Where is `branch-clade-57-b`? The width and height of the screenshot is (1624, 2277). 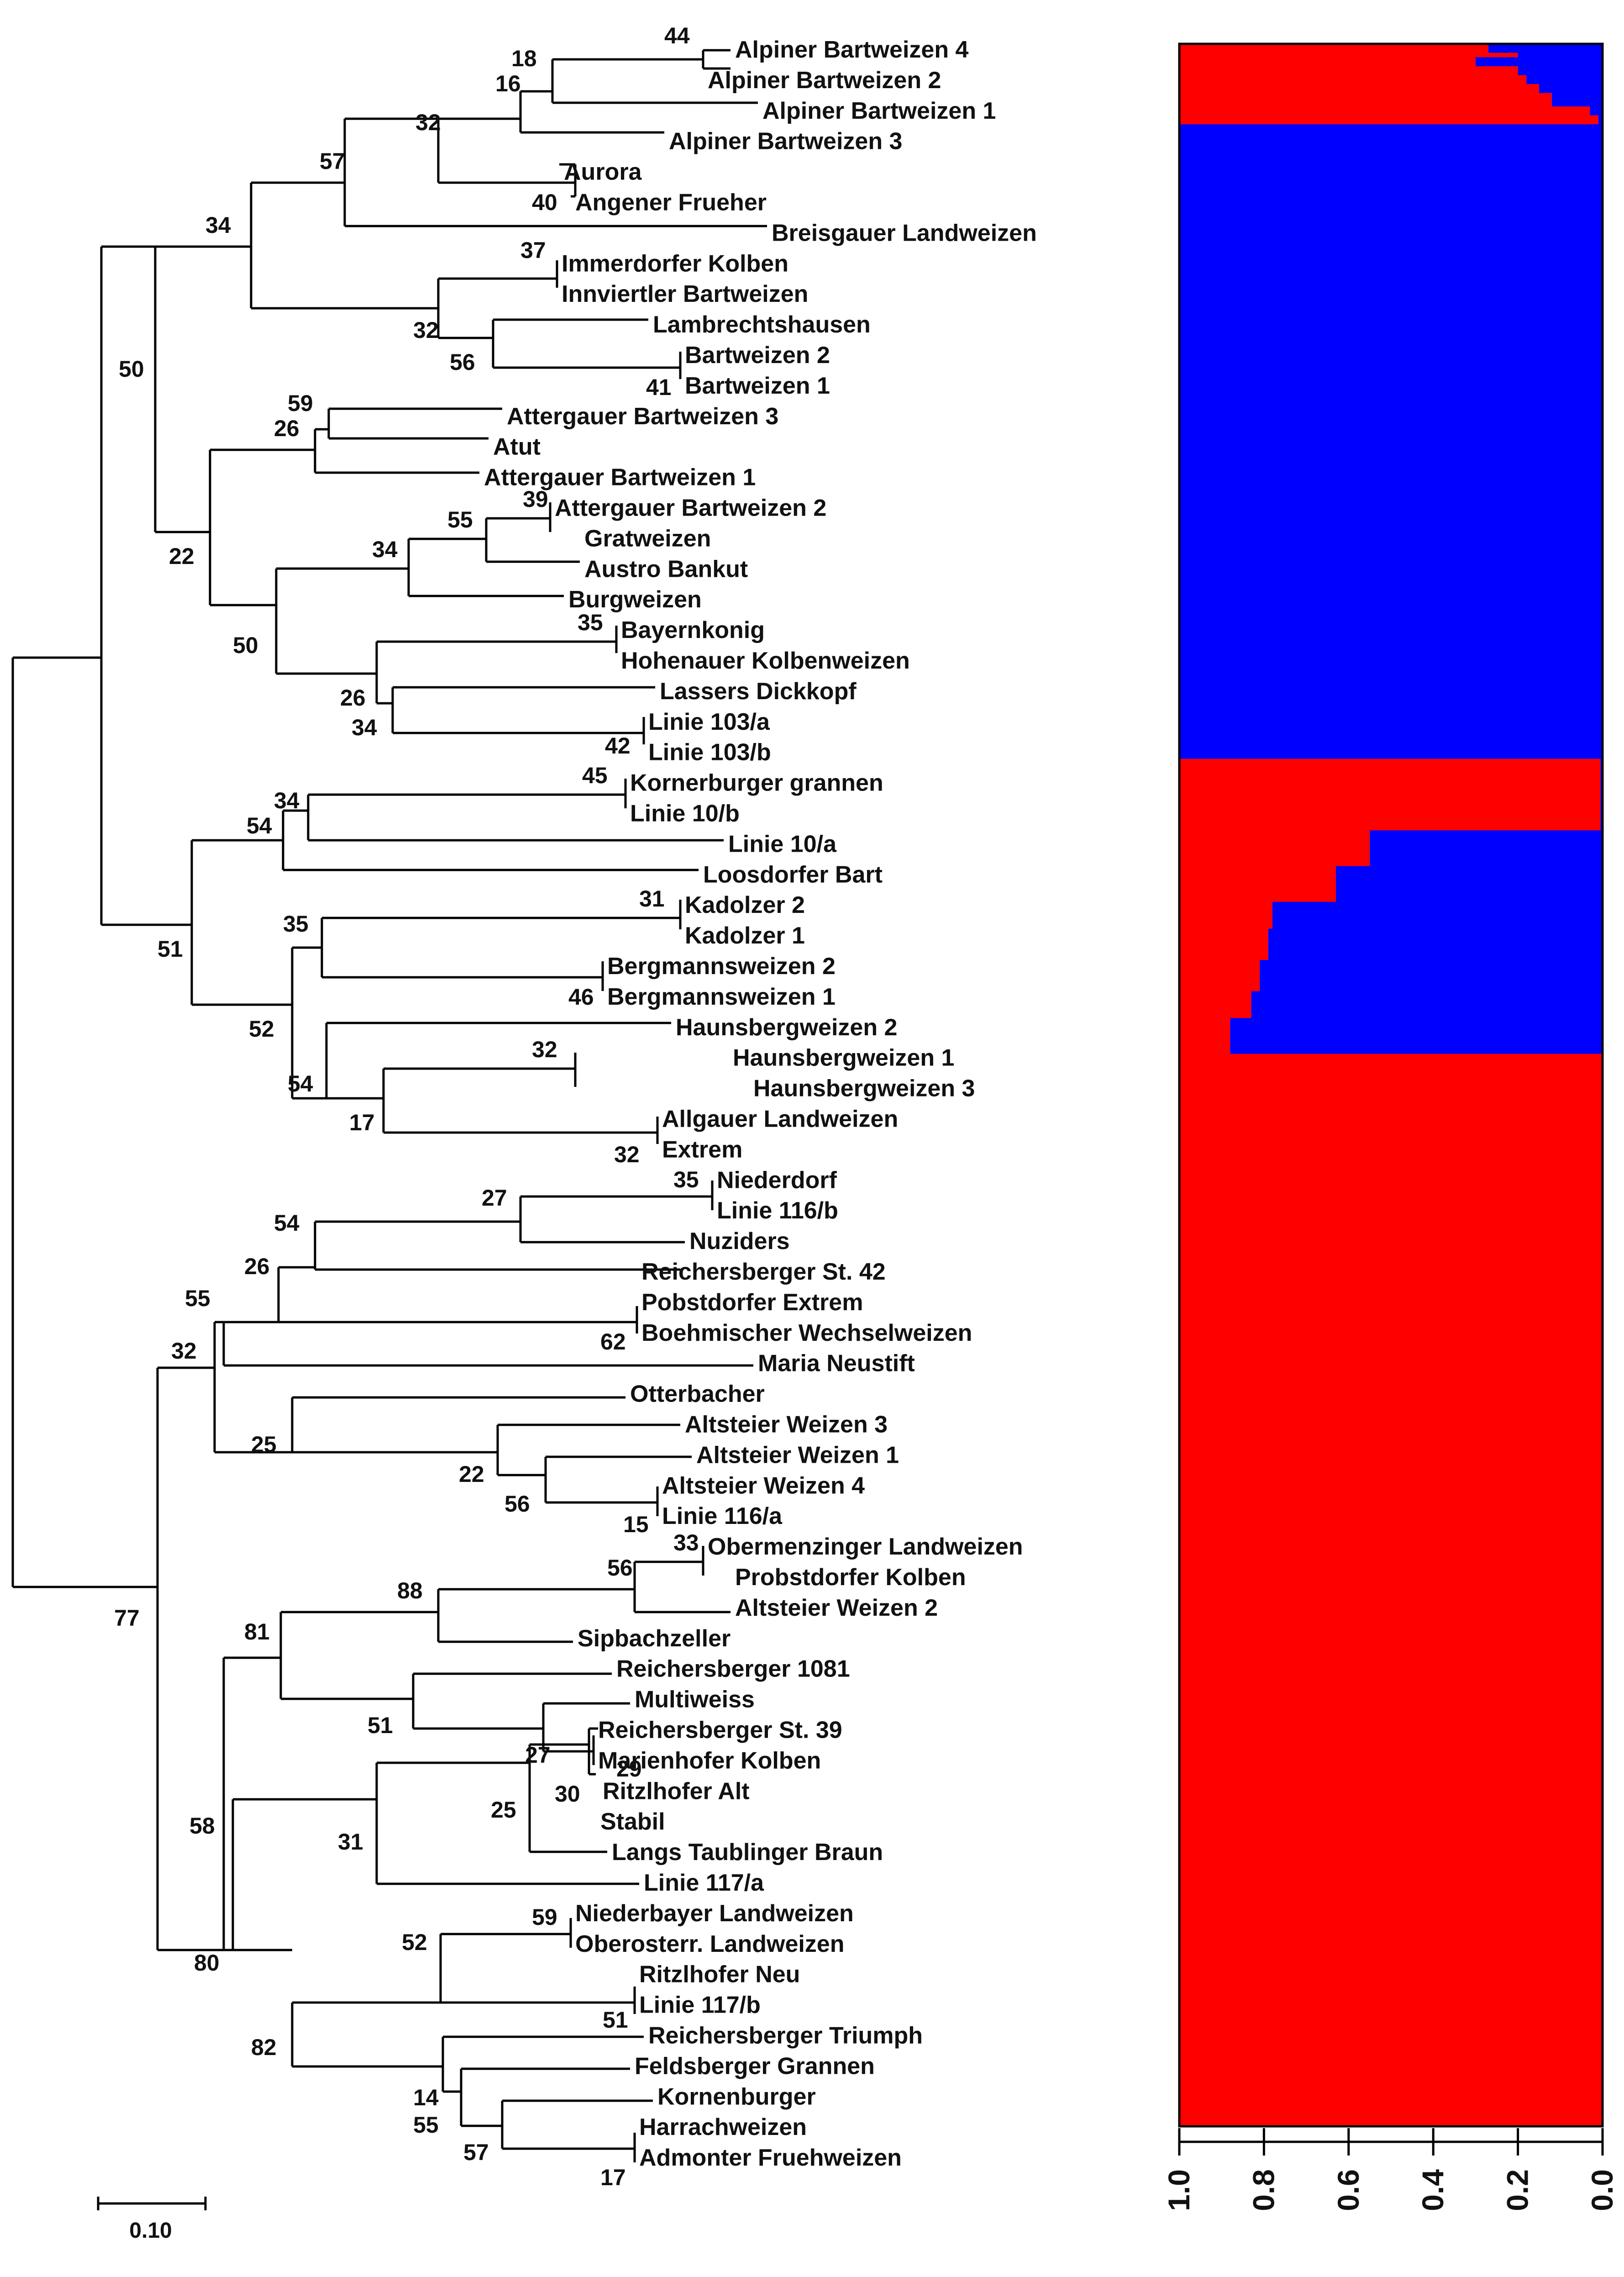 branch-clade-57-b is located at coordinates (577, 2130).